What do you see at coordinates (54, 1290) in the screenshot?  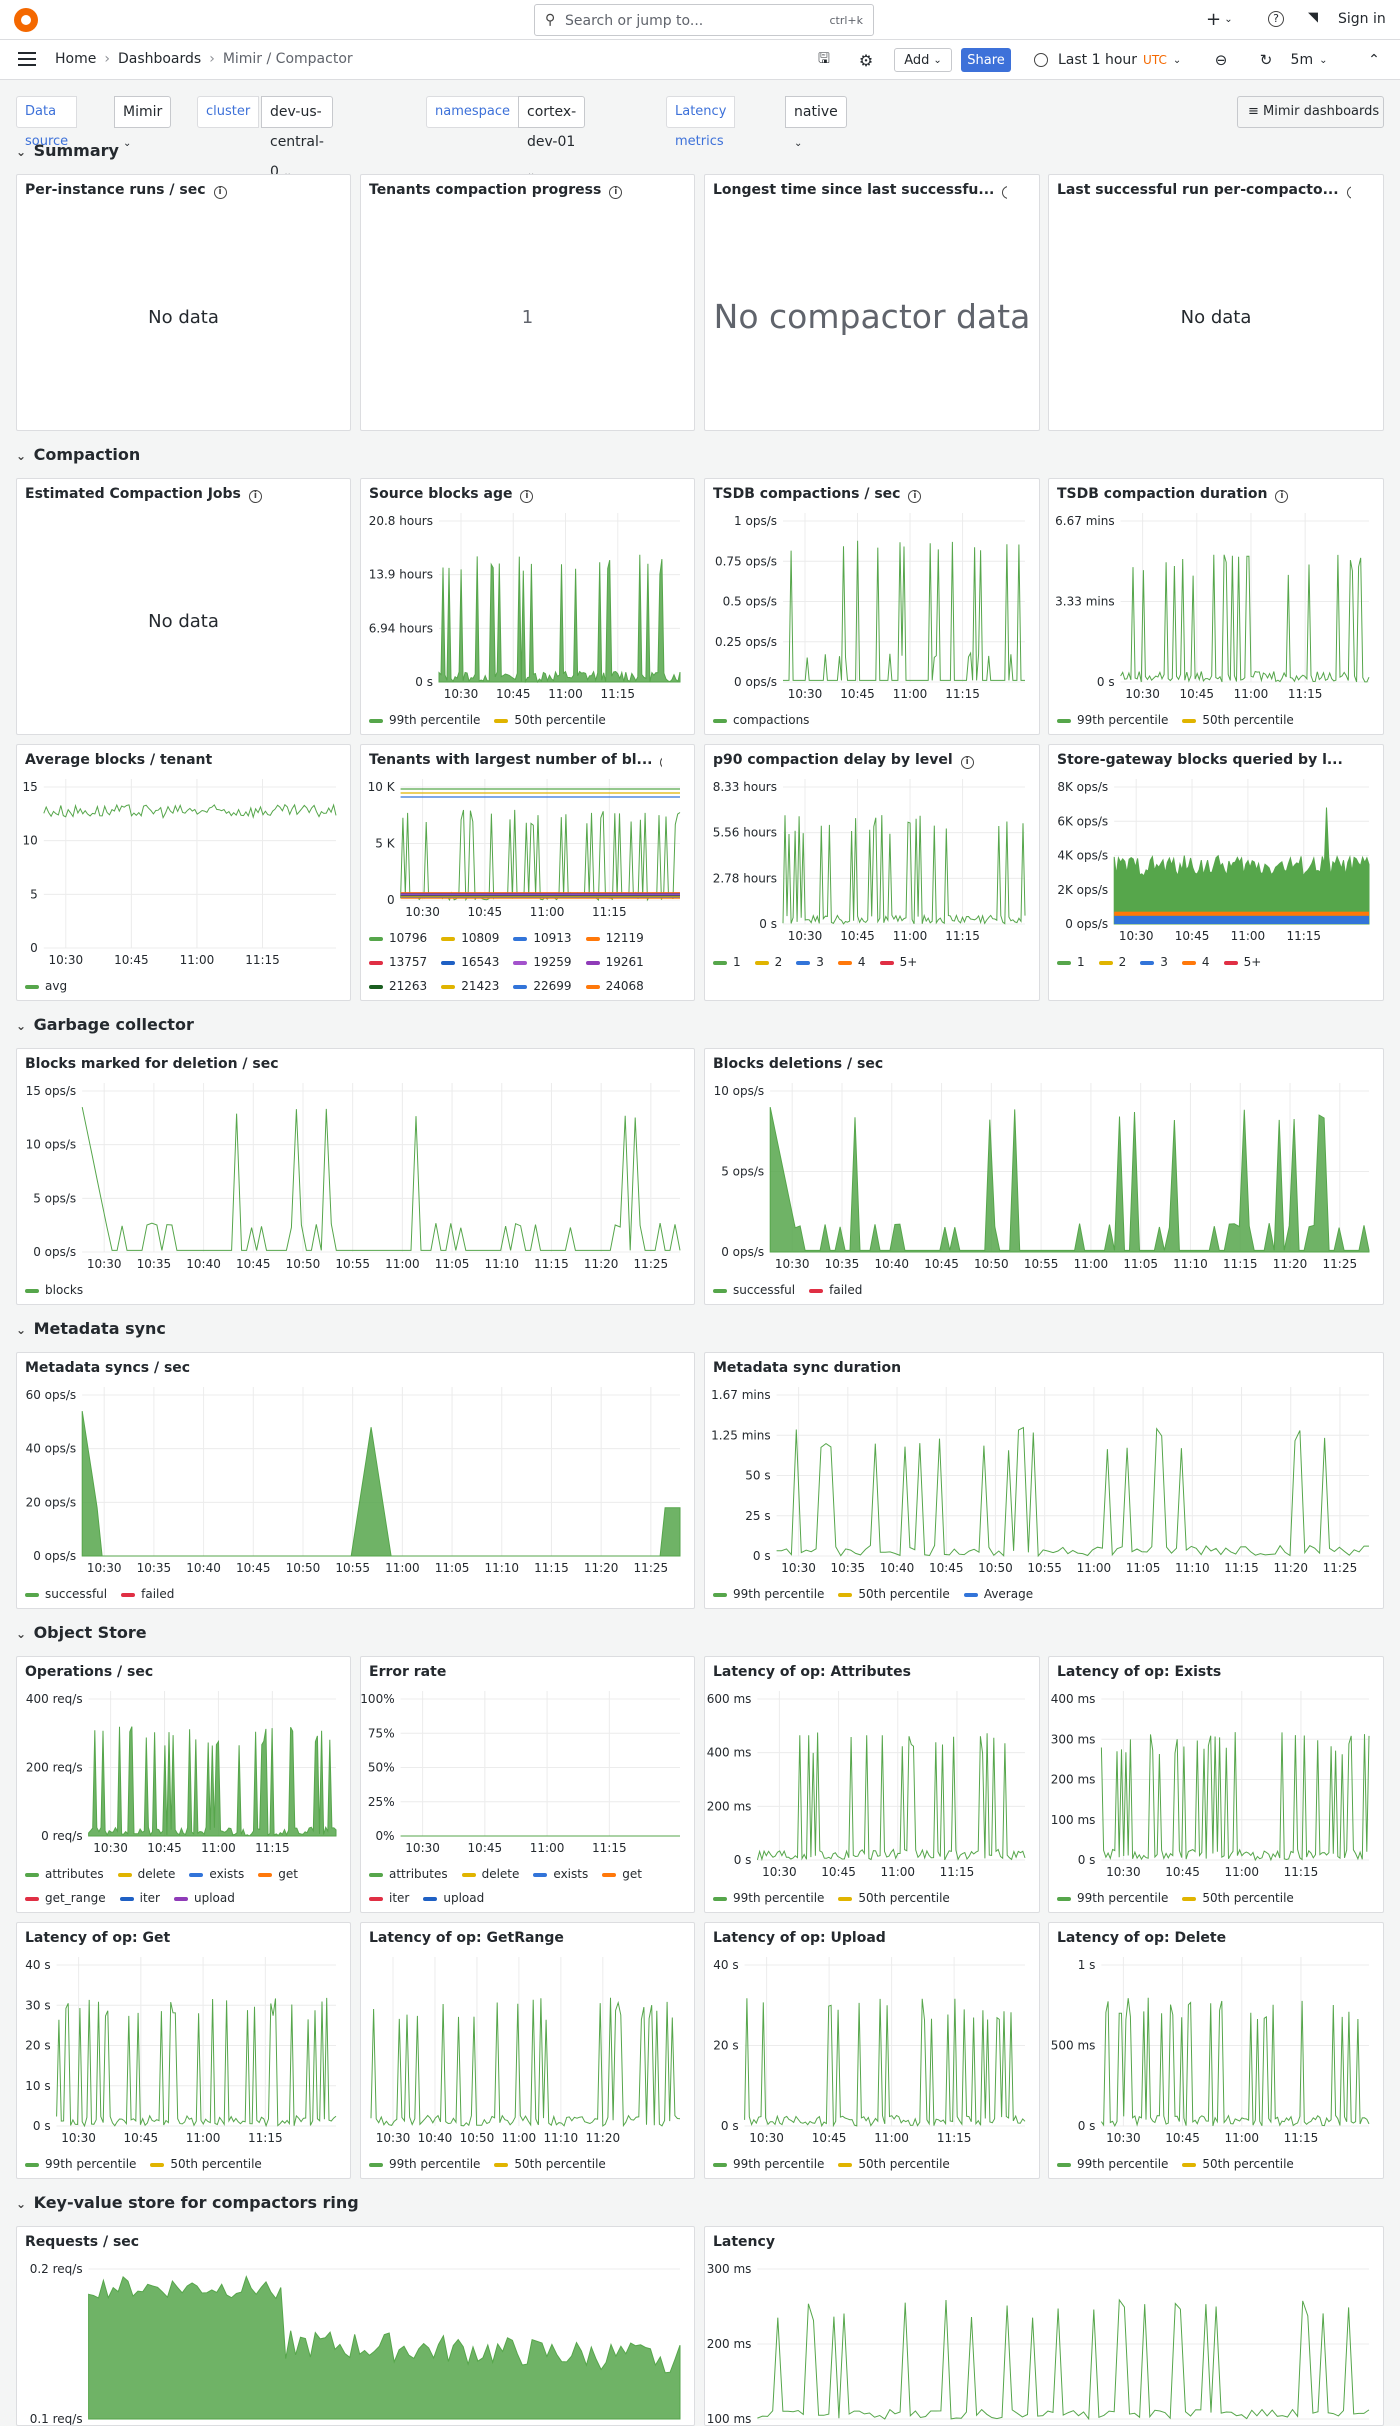 I see `legend-item: blocks` at bounding box center [54, 1290].